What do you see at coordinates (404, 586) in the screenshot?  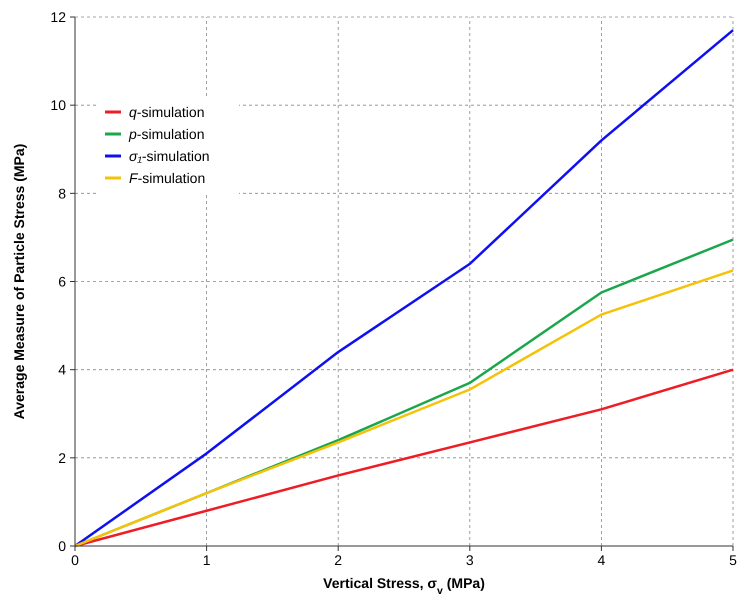 I see `x-axis-title: Vertical Stress, σ$_{v}$ (MPa)` at bounding box center [404, 586].